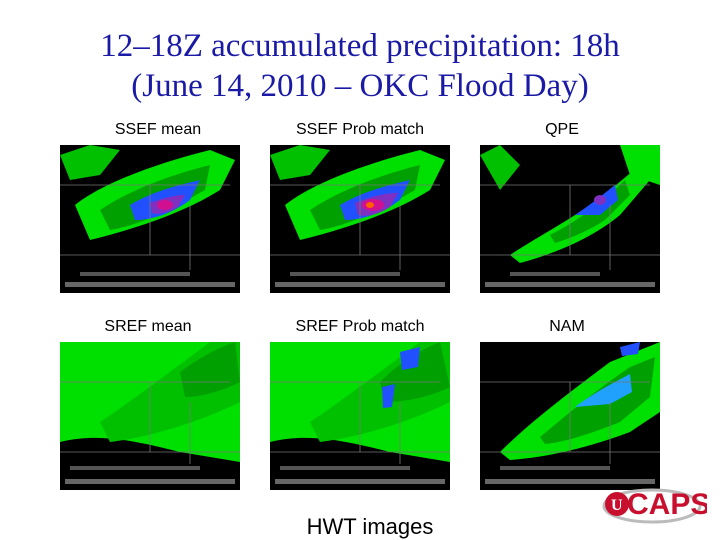  What do you see at coordinates (158, 129) in the screenshot?
I see `panel-label-ssef-mean: SSEF mean` at bounding box center [158, 129].